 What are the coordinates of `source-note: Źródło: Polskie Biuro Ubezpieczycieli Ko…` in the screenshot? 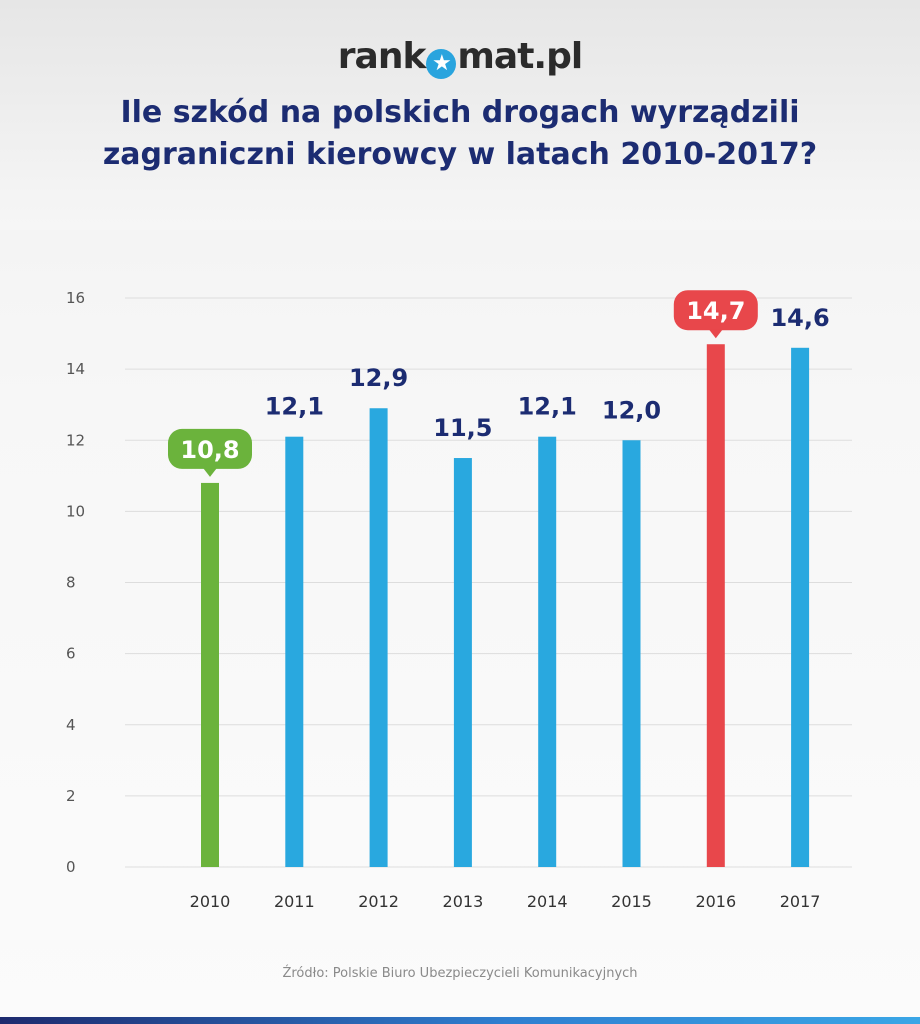 It's located at (460, 973).